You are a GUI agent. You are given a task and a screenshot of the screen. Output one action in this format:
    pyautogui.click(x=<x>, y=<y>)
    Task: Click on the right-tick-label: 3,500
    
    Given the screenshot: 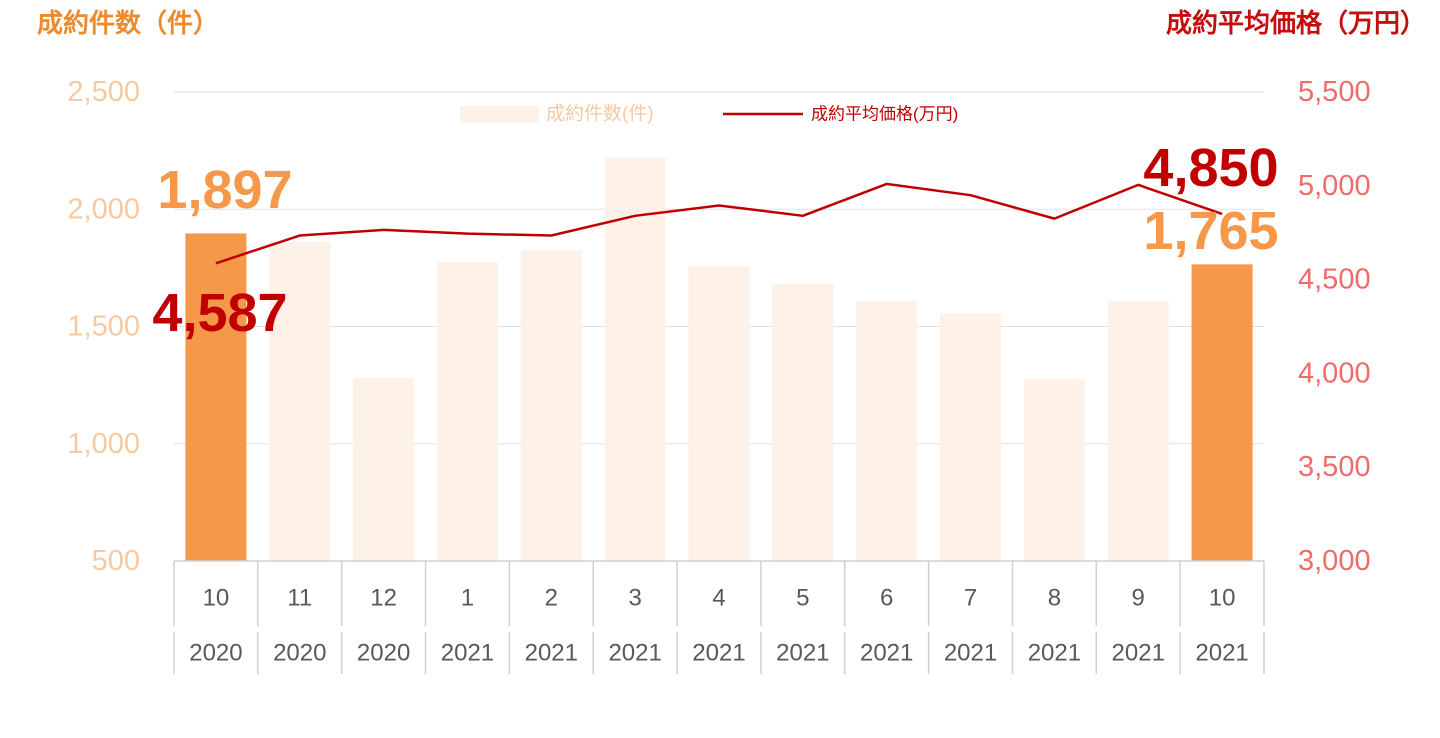 What is the action you would take?
    pyautogui.click(x=1334, y=467)
    